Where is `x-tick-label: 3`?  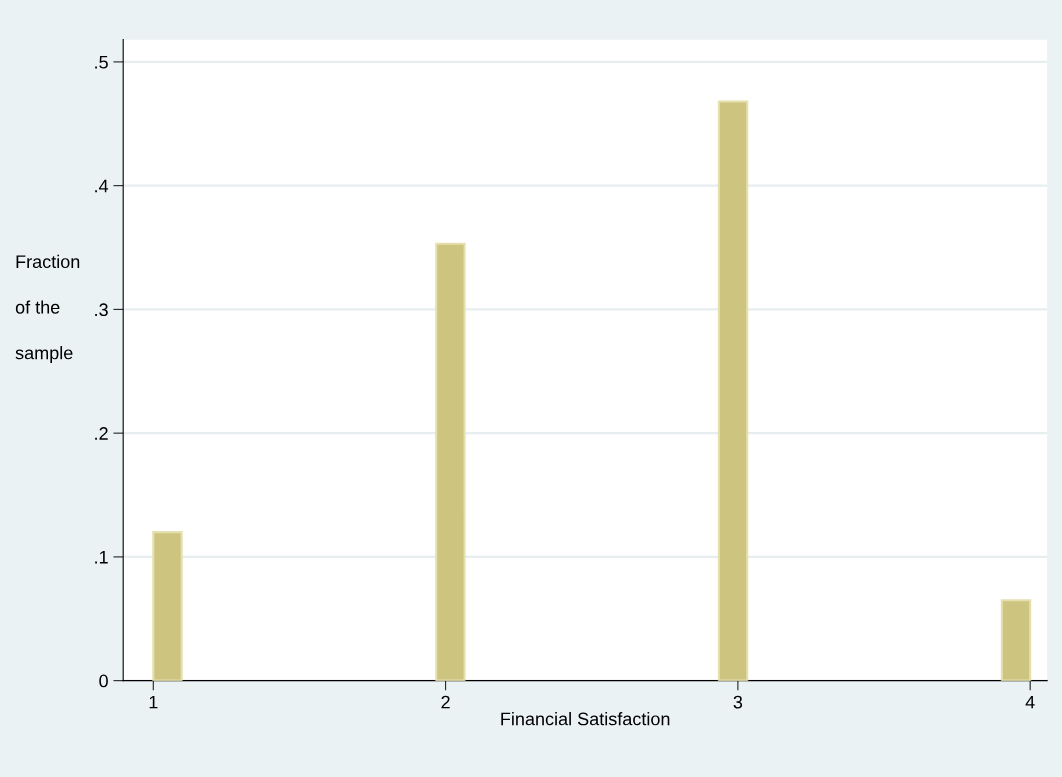
x-tick-label: 3 is located at coordinates (738, 702).